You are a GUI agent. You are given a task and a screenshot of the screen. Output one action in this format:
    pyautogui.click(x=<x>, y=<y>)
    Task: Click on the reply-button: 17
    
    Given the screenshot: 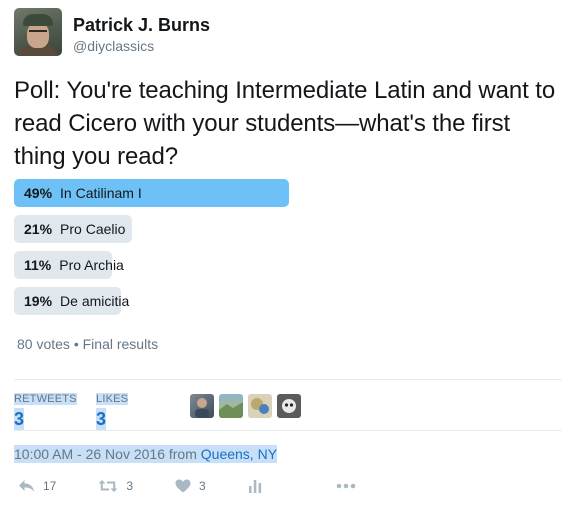 What is the action you would take?
    pyautogui.click(x=37, y=486)
    